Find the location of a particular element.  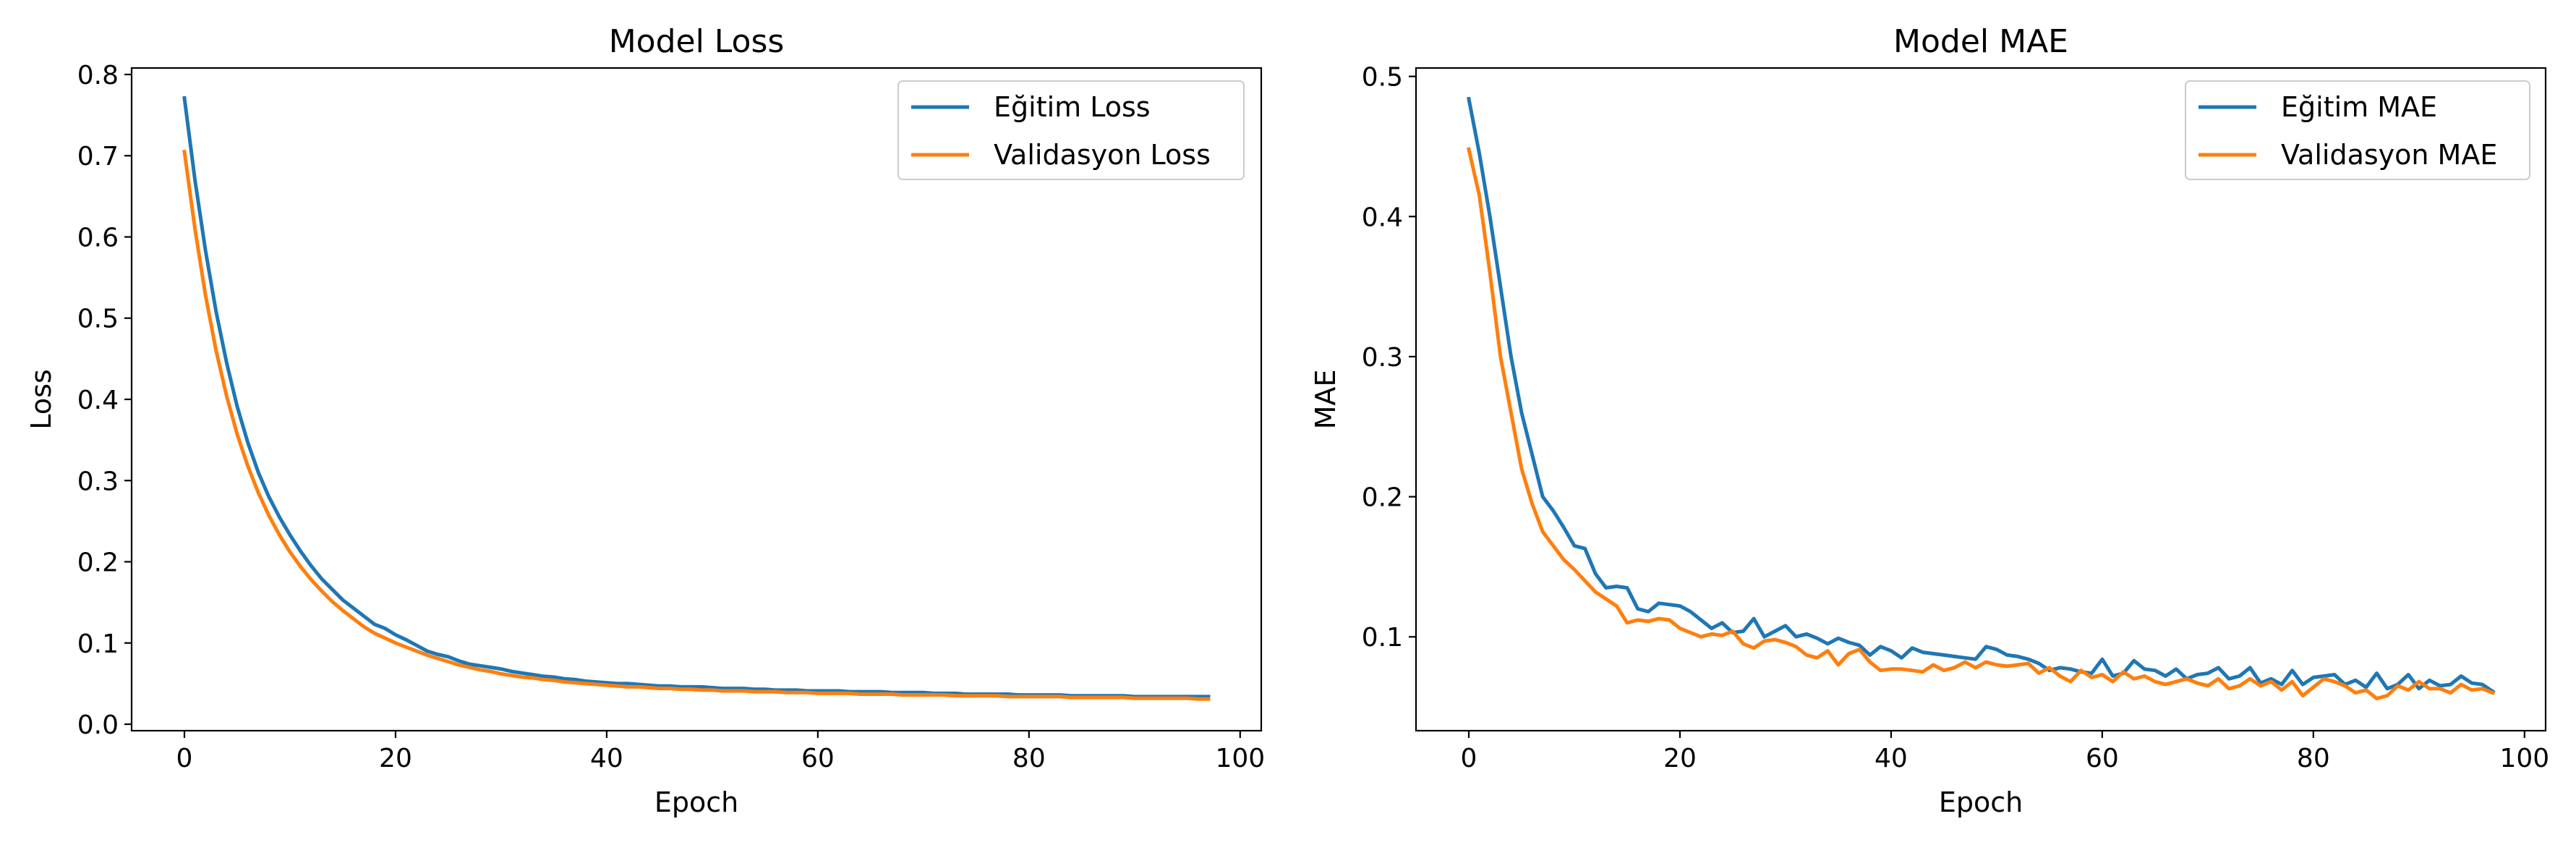

y-axis-label: MAE is located at coordinates (1326, 400).